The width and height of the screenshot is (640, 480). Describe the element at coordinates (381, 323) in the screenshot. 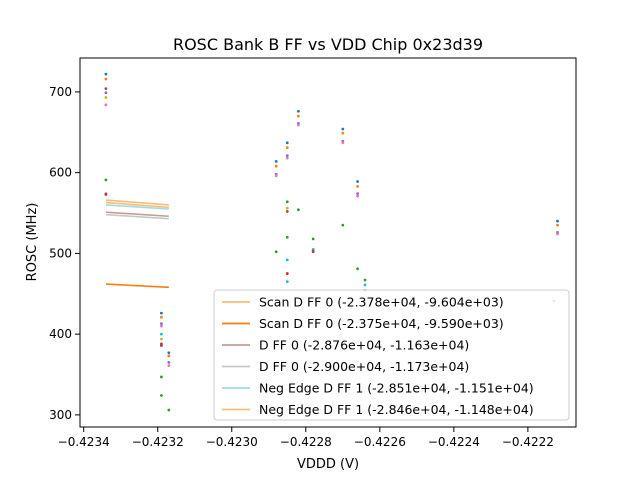

I see `legend-label: Scan D FF 0 (-2.375e+04, -9.590e+03)` at that location.